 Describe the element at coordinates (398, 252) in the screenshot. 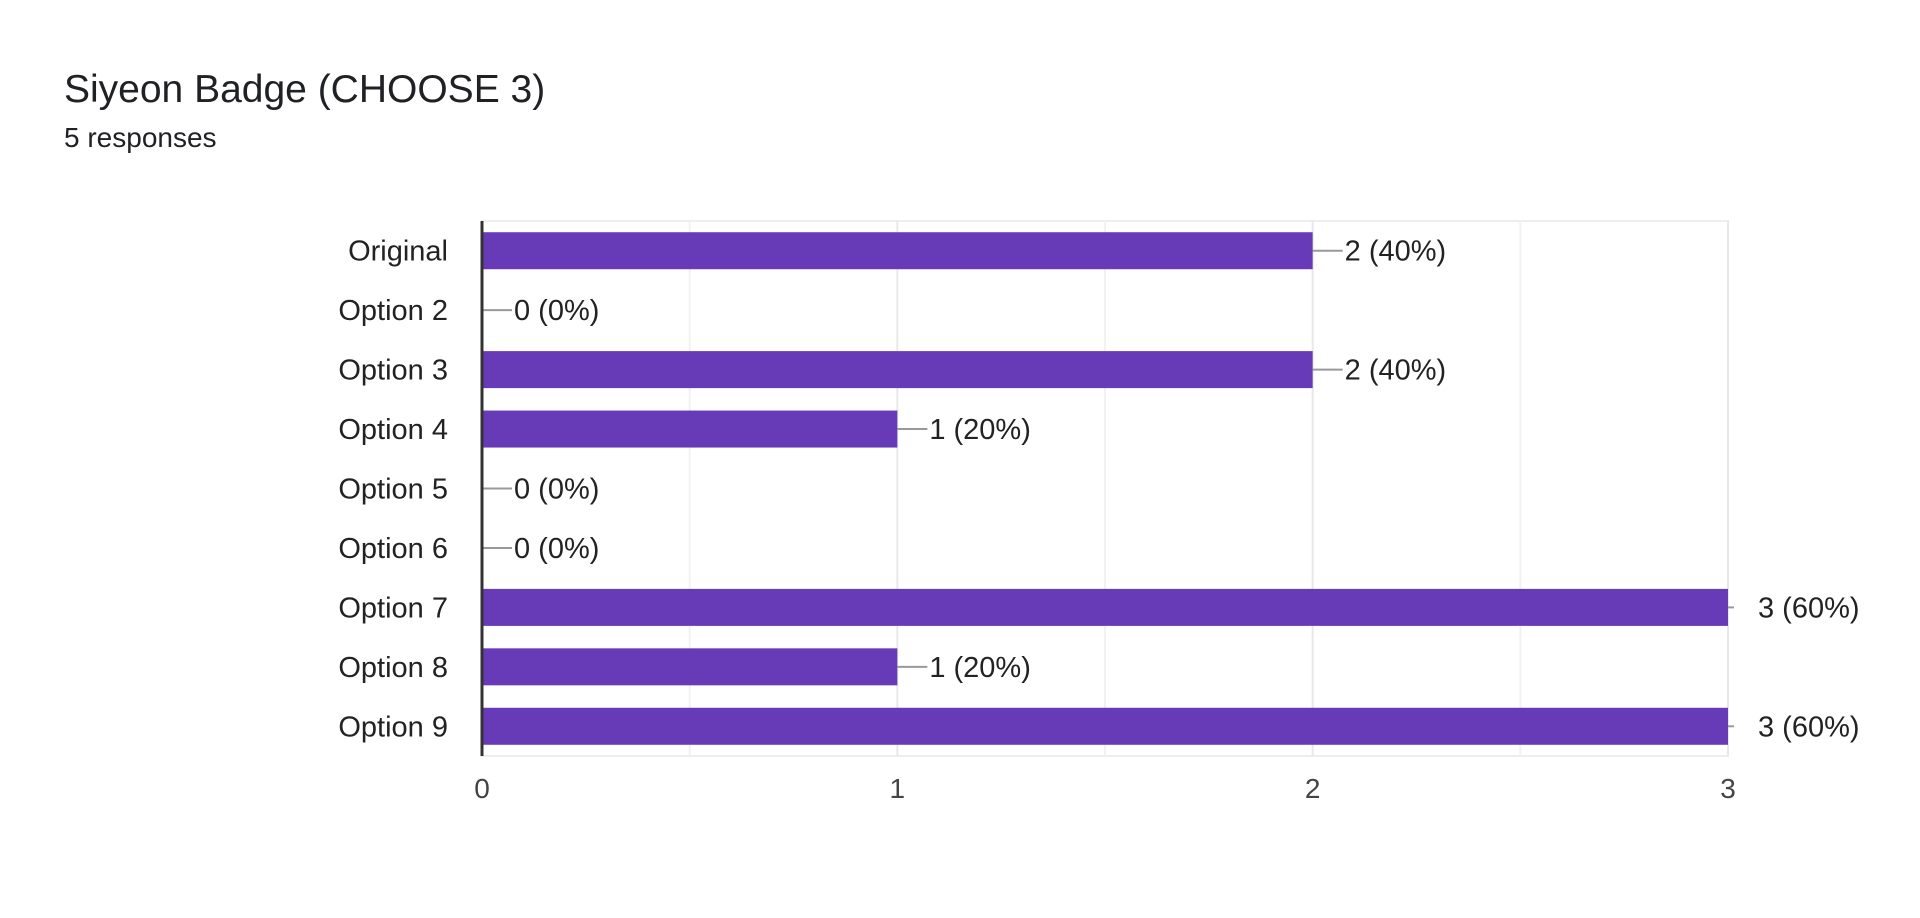

I see `category-label: Original` at that location.